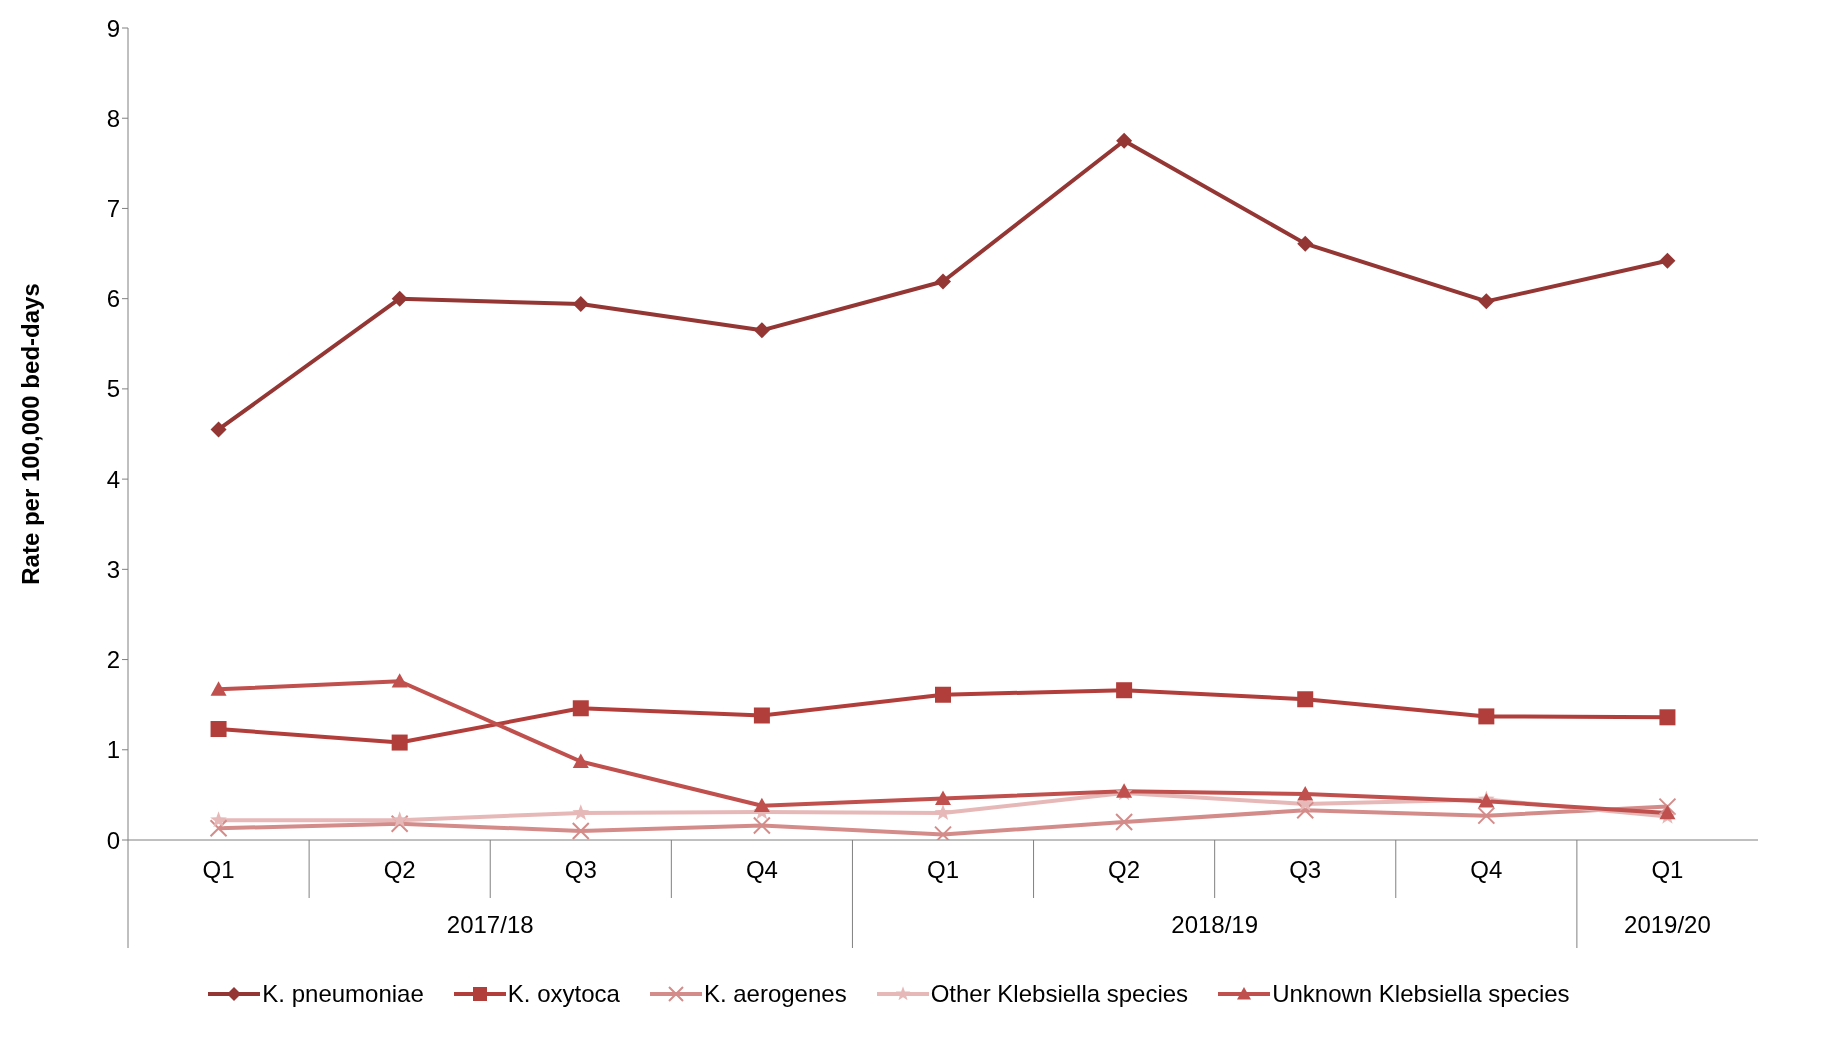 This screenshot has height=1045, width=1830. Describe the element at coordinates (563, 994) in the screenshot. I see `legend-label: K. oxytoca` at that location.